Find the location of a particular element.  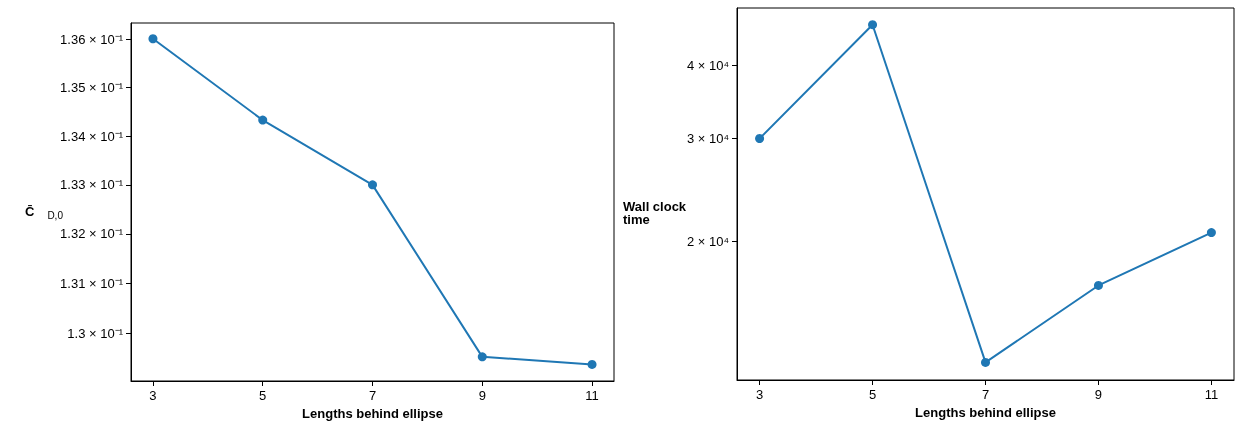

y-tick-label: 1.31 × 10⁻¹ is located at coordinates (92, 283).